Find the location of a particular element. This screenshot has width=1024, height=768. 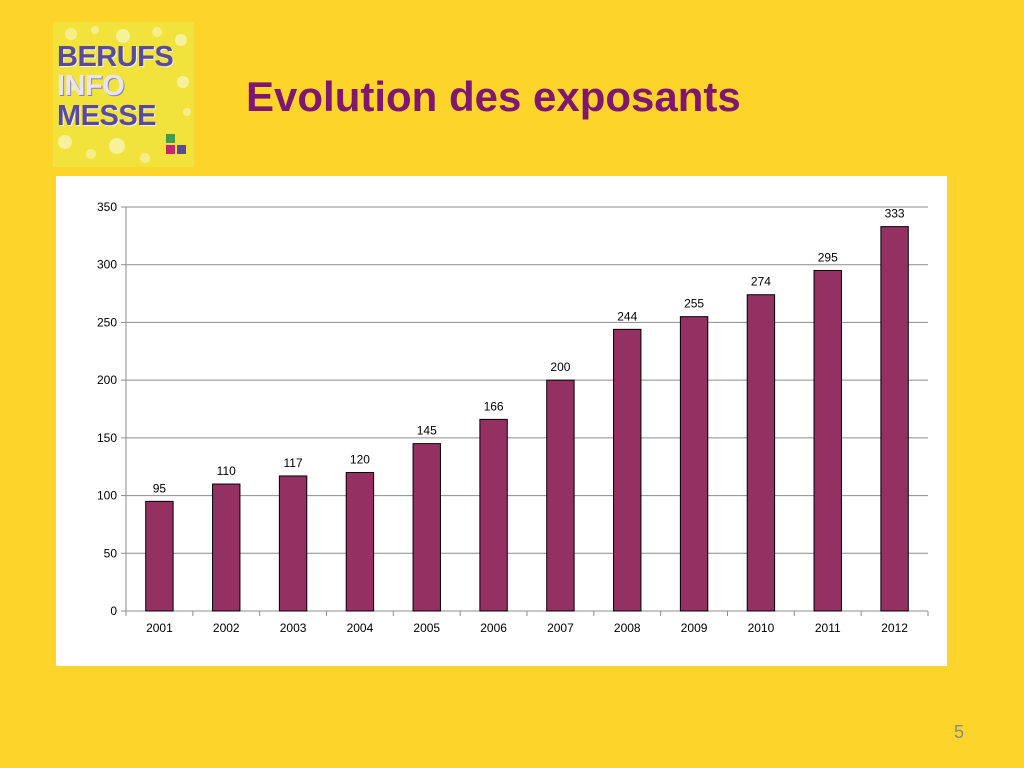

y-tick-label: 150 is located at coordinates (107, 438).